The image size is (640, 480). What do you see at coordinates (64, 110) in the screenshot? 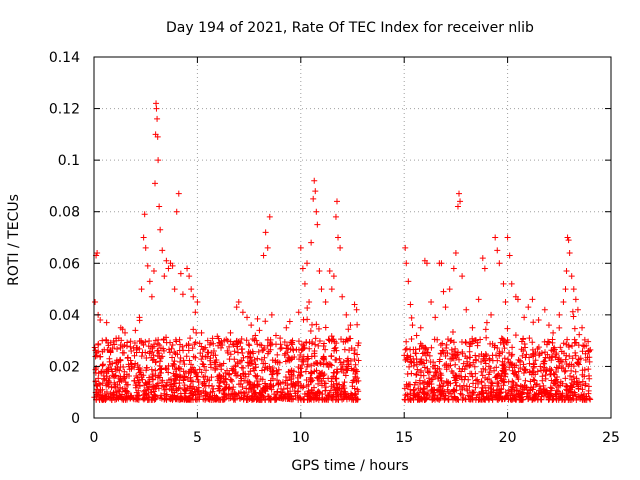
I see `y-tick-label: 0.12` at bounding box center [64, 110].